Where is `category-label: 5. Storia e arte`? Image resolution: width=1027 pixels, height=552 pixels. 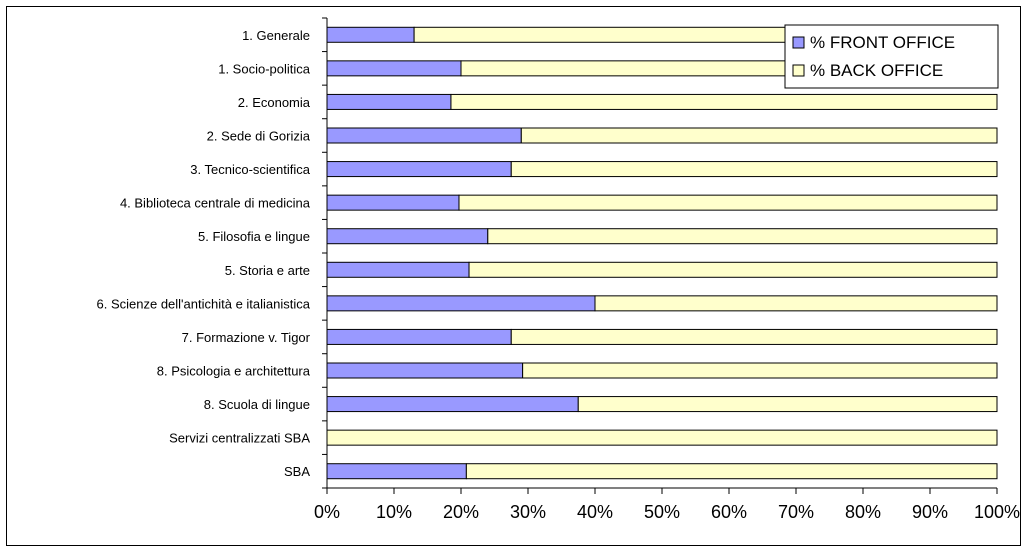 category-label: 5. Storia e arte is located at coordinates (267, 270).